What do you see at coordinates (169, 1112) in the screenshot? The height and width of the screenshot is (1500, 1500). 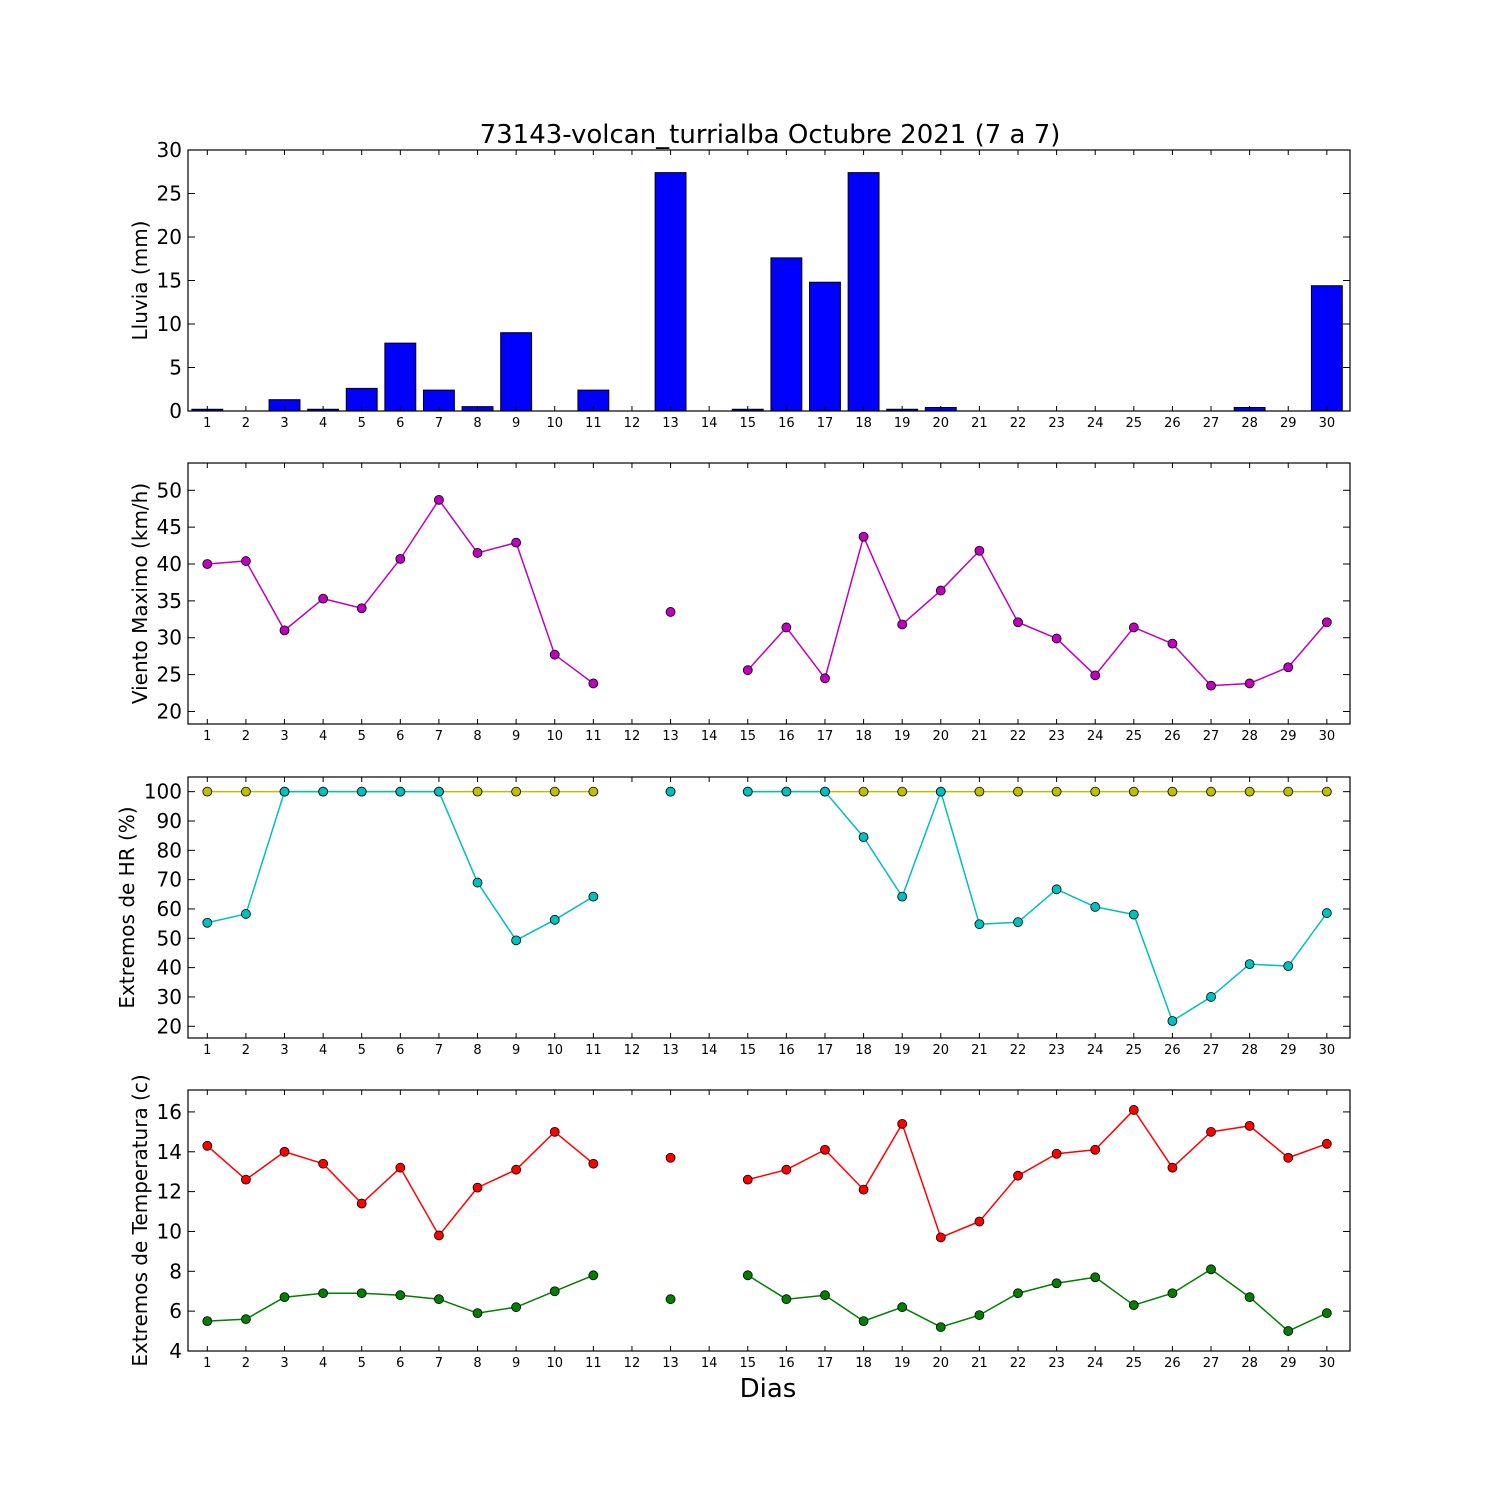 I see `y-tick-label: 16` at bounding box center [169, 1112].